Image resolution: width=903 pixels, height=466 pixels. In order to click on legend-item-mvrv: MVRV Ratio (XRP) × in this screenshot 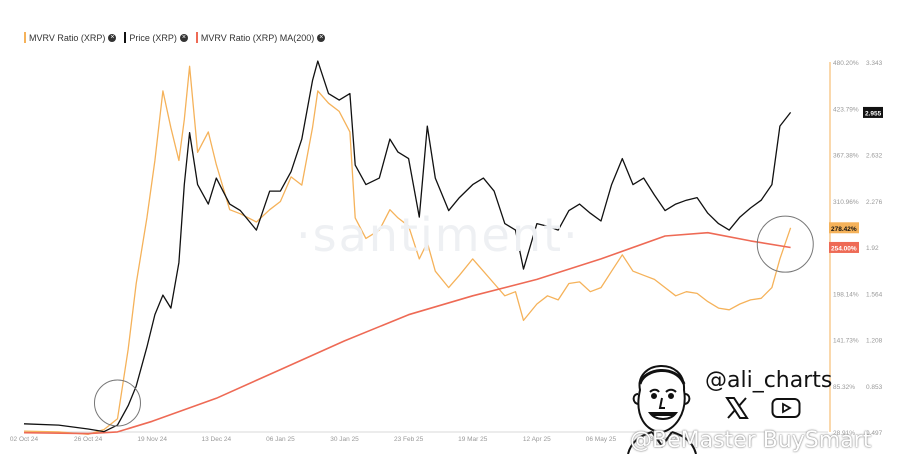, I will do `click(70, 37)`.